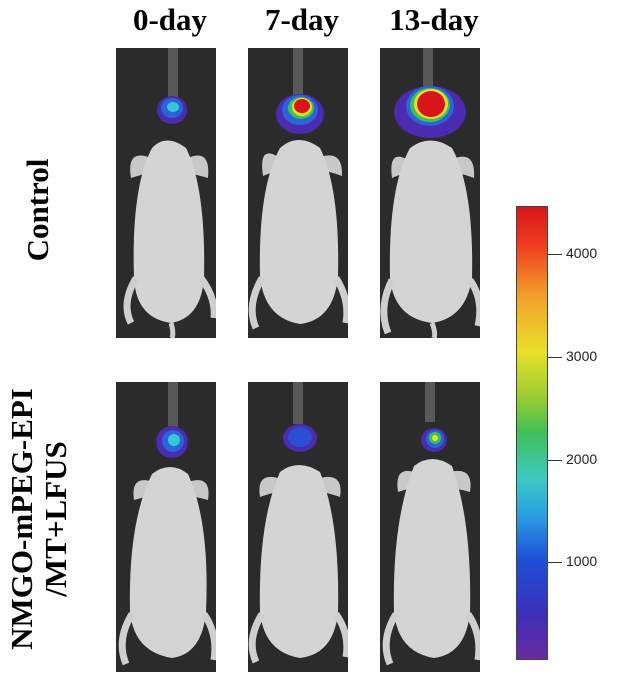 This screenshot has width=630, height=690. I want to click on colorbar-tick-label-4000: 4000, so click(582, 253).